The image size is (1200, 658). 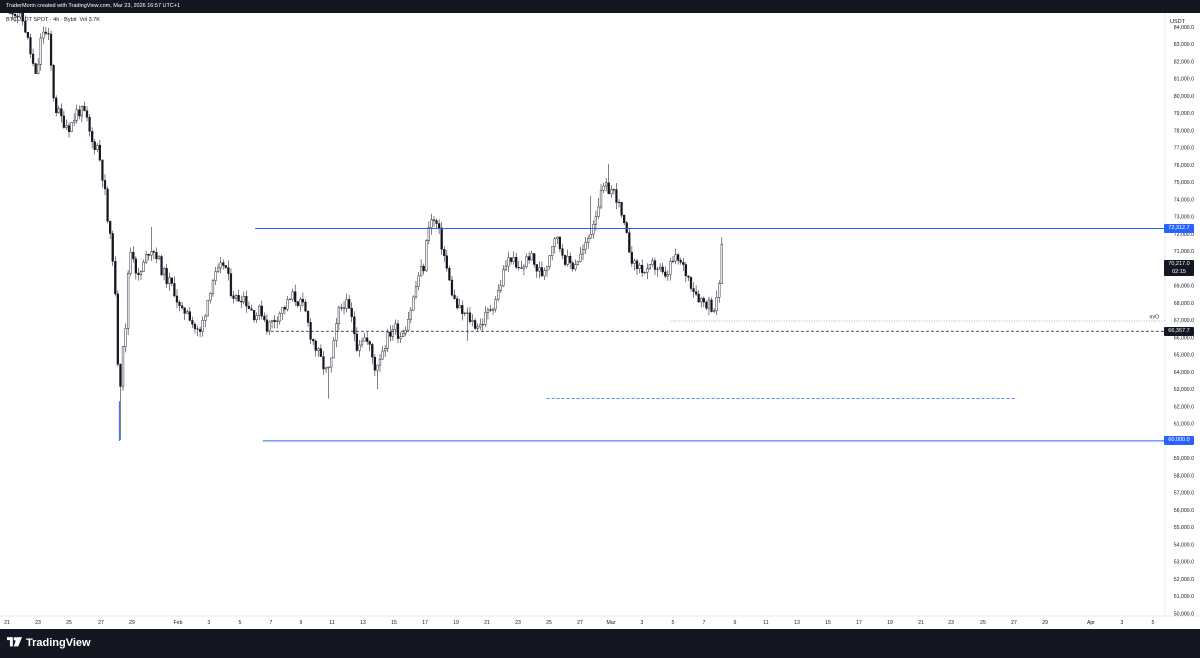 I want to click on price-tick-label: 59,000.0, so click(x=1184, y=459).